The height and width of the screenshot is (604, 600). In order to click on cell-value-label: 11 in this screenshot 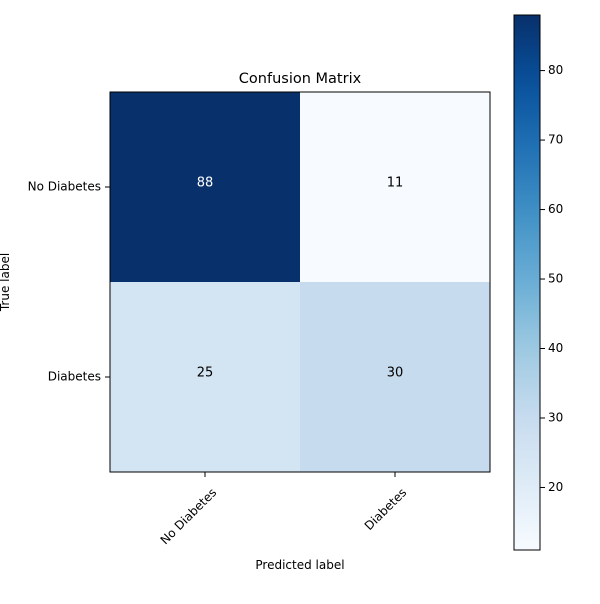, I will do `click(395, 183)`.